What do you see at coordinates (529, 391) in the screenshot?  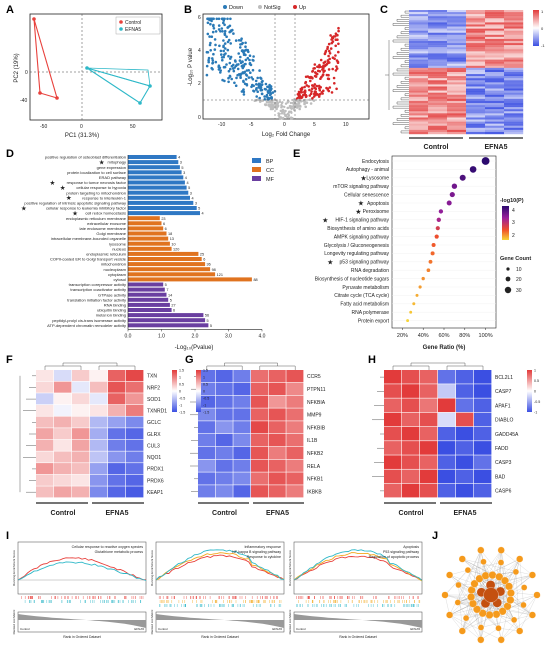 I see `color-scale` at bounding box center [529, 391].